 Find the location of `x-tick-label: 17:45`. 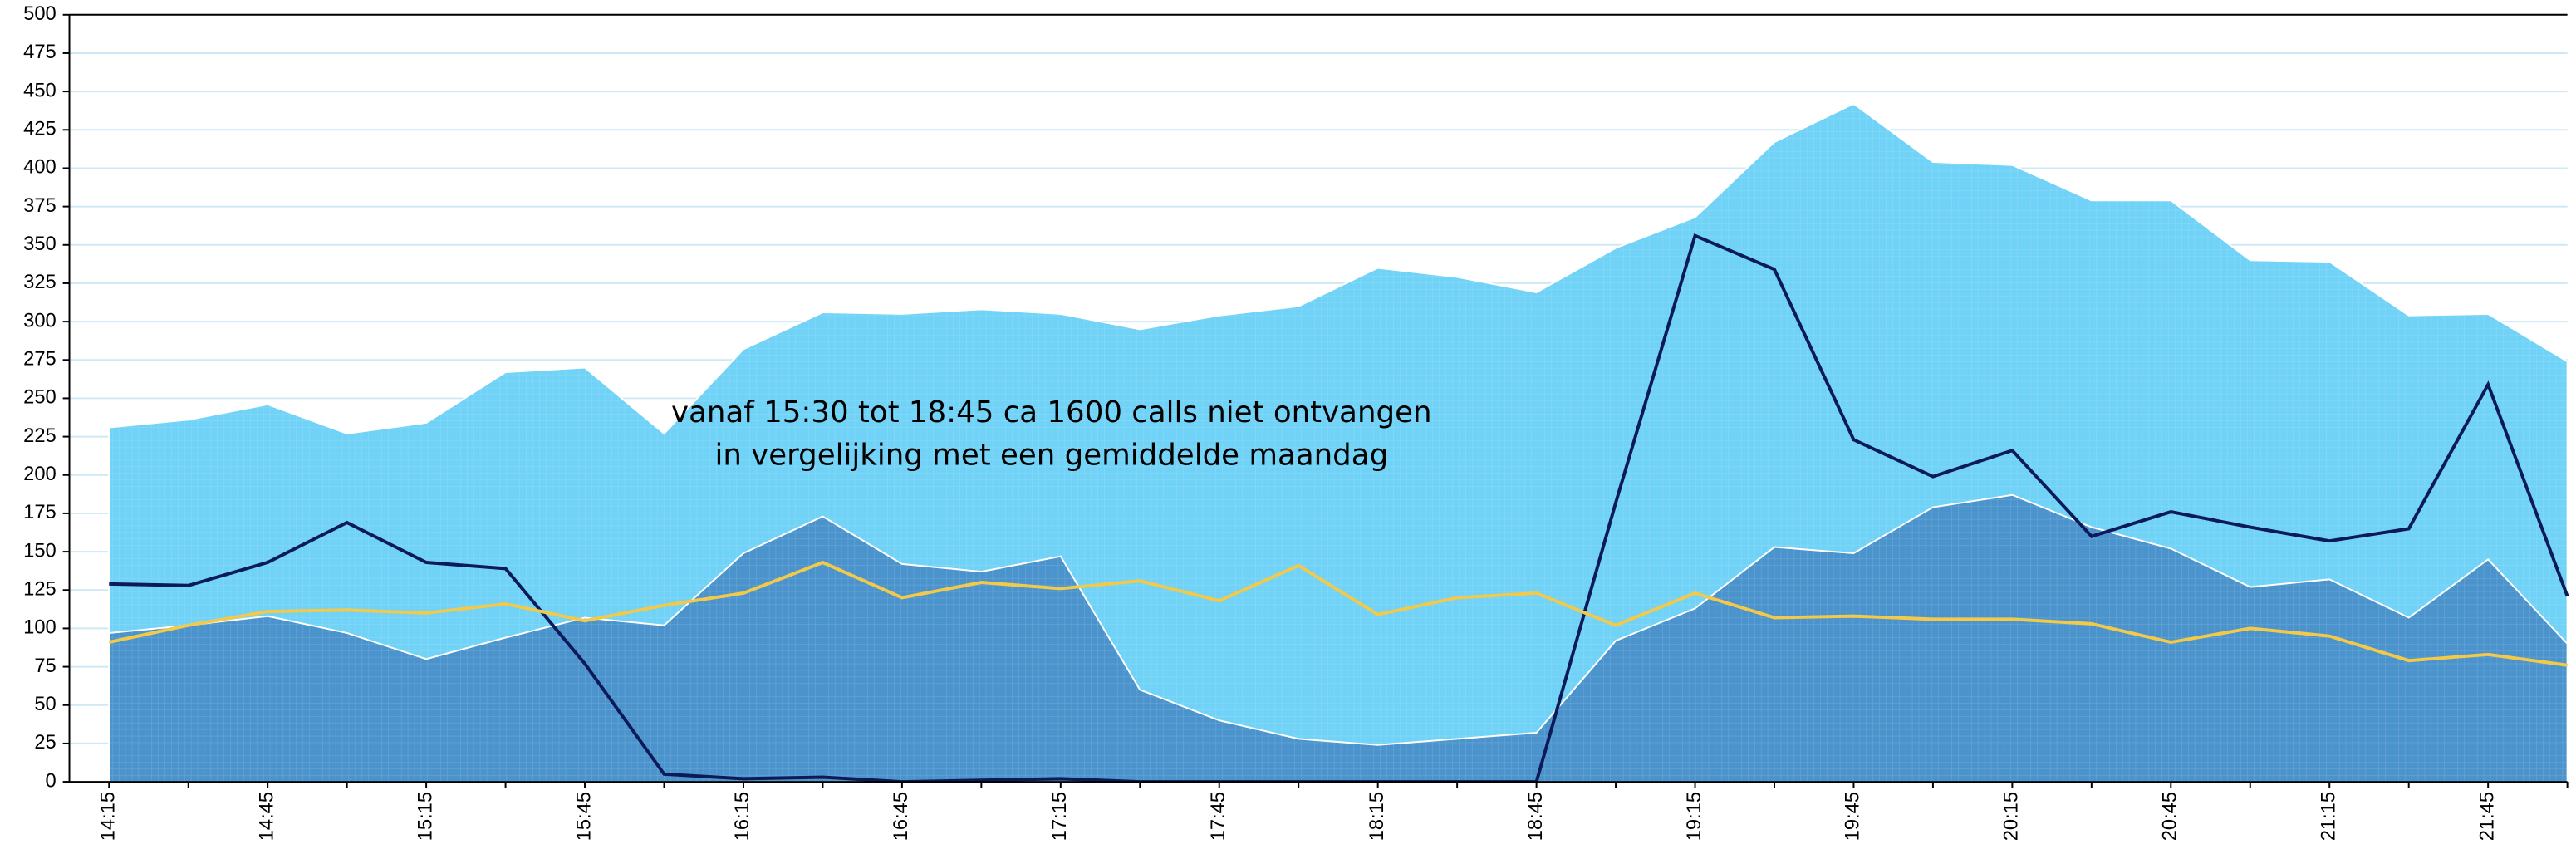

x-tick-label: 17:45 is located at coordinates (1218, 816).